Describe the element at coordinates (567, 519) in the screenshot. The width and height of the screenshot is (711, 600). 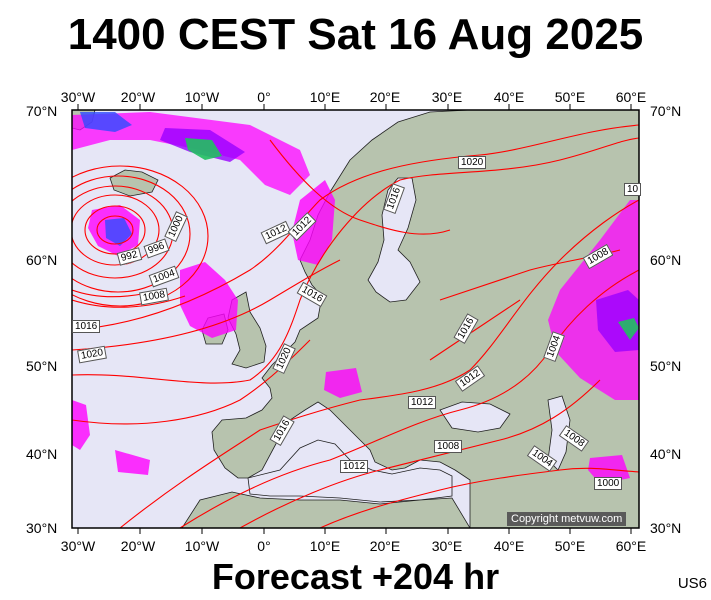
I see `copyright-badge: Copyright metvuw.com` at that location.